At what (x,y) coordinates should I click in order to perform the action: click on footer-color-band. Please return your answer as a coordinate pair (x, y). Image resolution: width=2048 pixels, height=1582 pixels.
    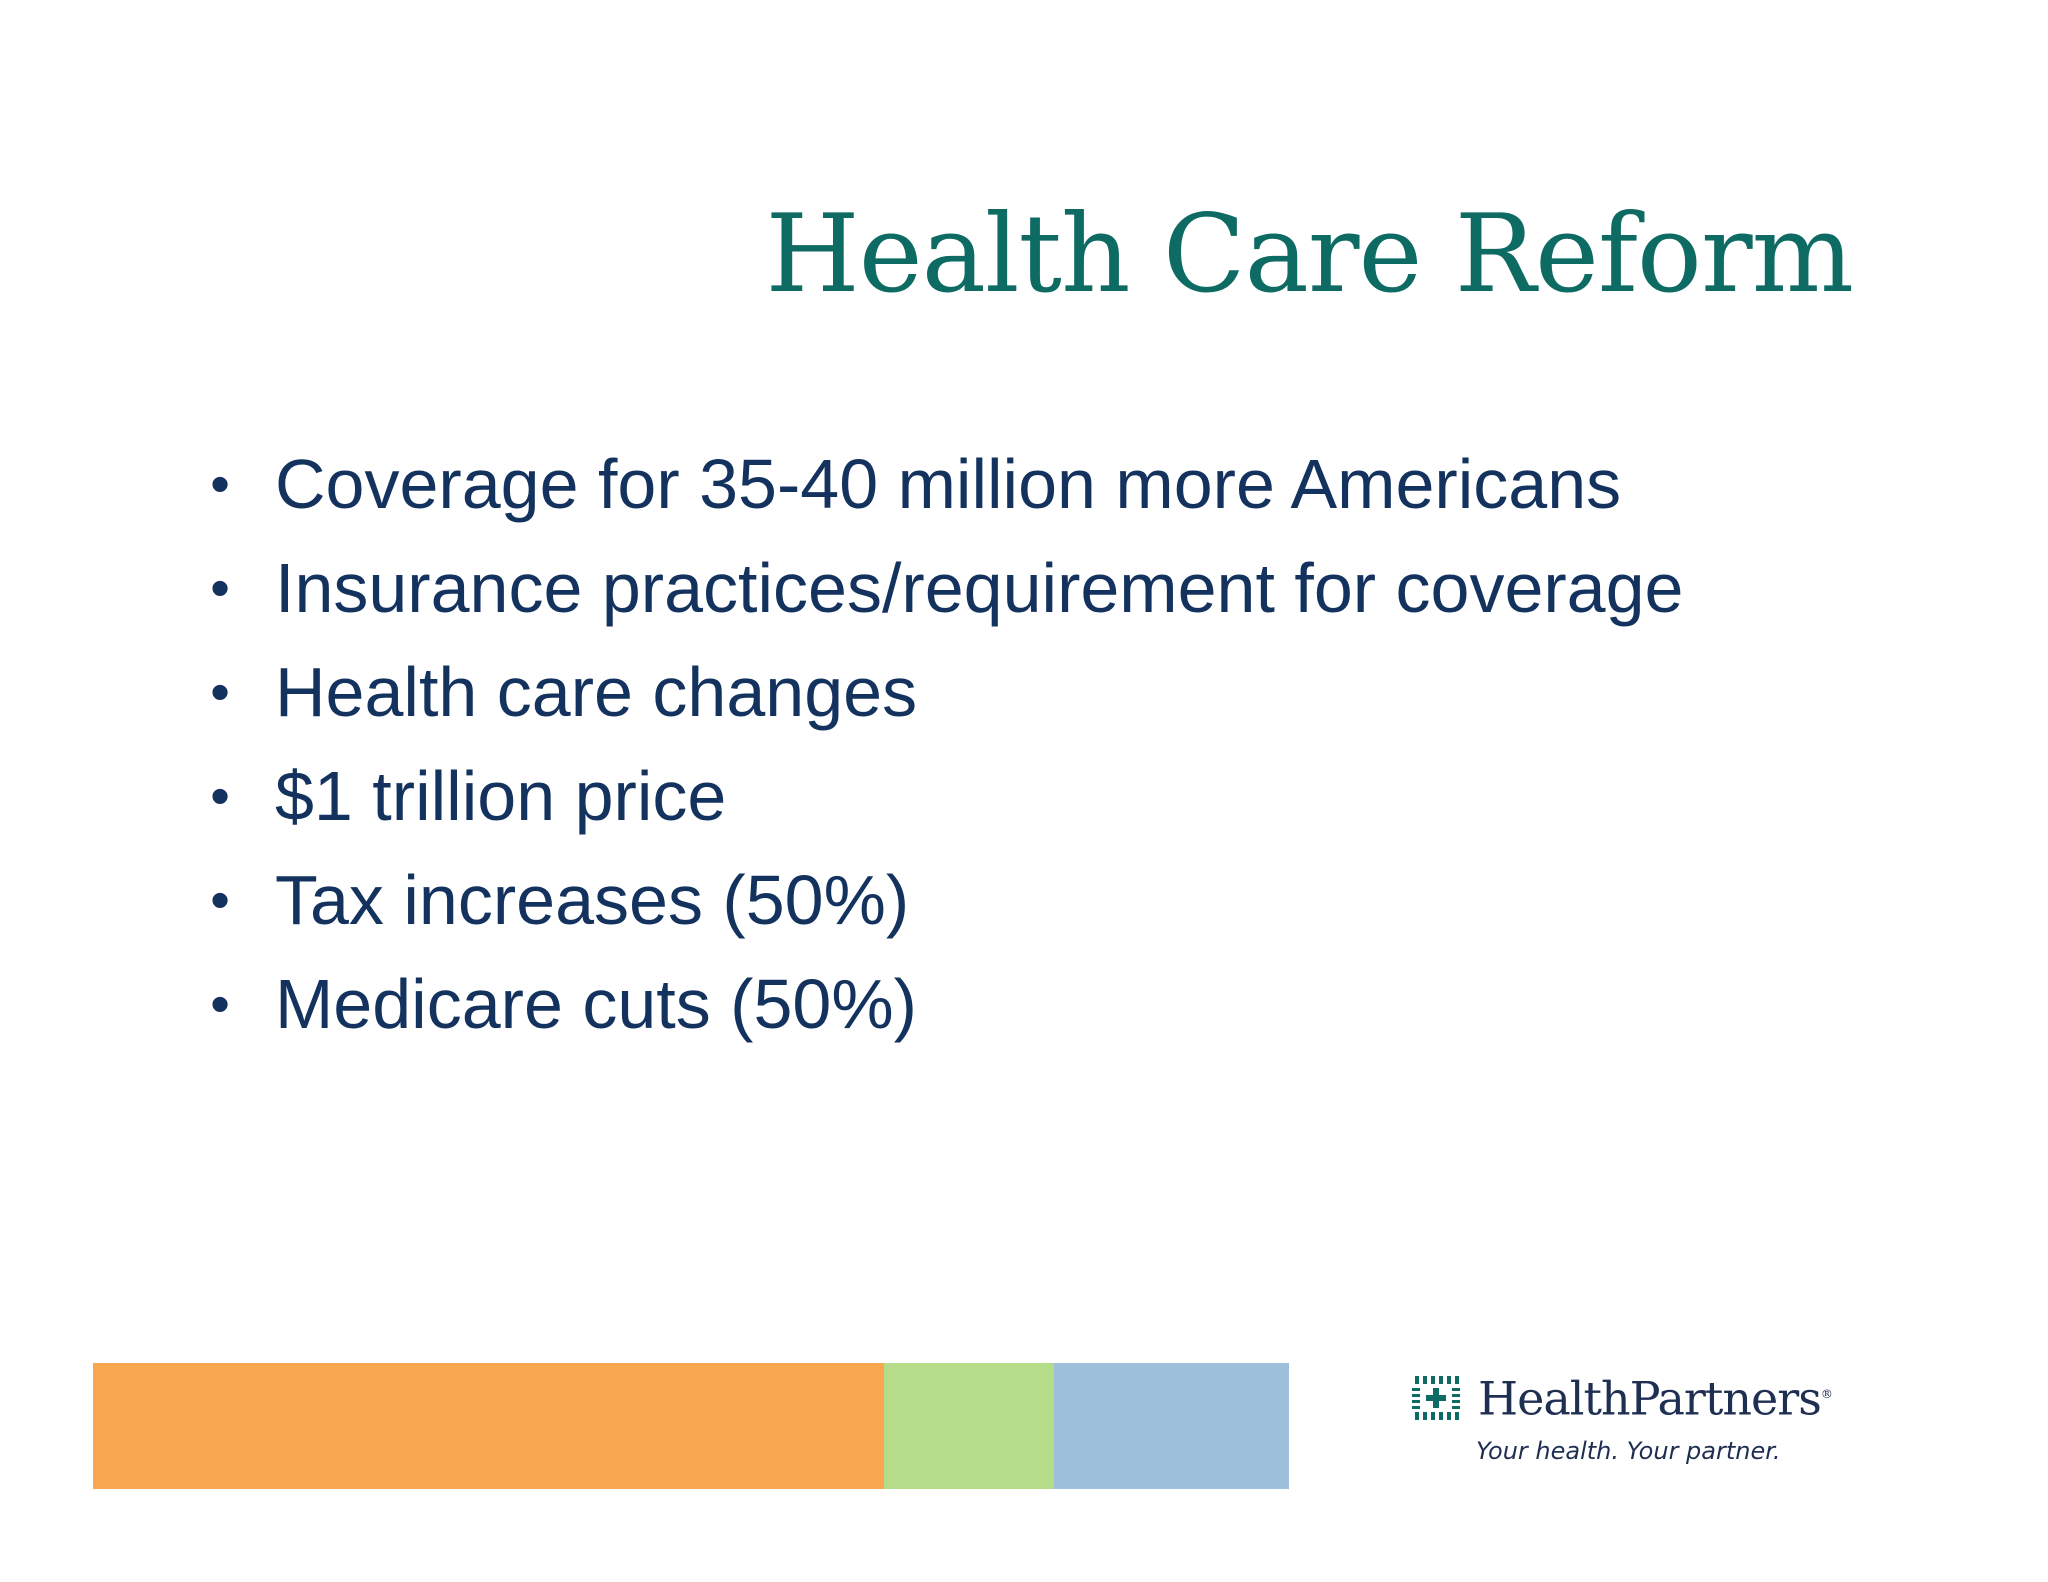
    Looking at the image, I should click on (691, 1426).